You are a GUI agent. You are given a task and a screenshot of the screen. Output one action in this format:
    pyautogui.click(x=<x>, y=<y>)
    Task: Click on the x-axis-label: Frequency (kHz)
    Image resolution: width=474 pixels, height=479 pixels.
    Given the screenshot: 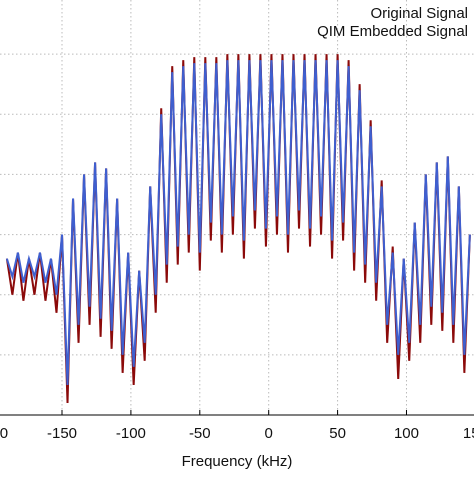 What is the action you would take?
    pyautogui.click(x=237, y=461)
    